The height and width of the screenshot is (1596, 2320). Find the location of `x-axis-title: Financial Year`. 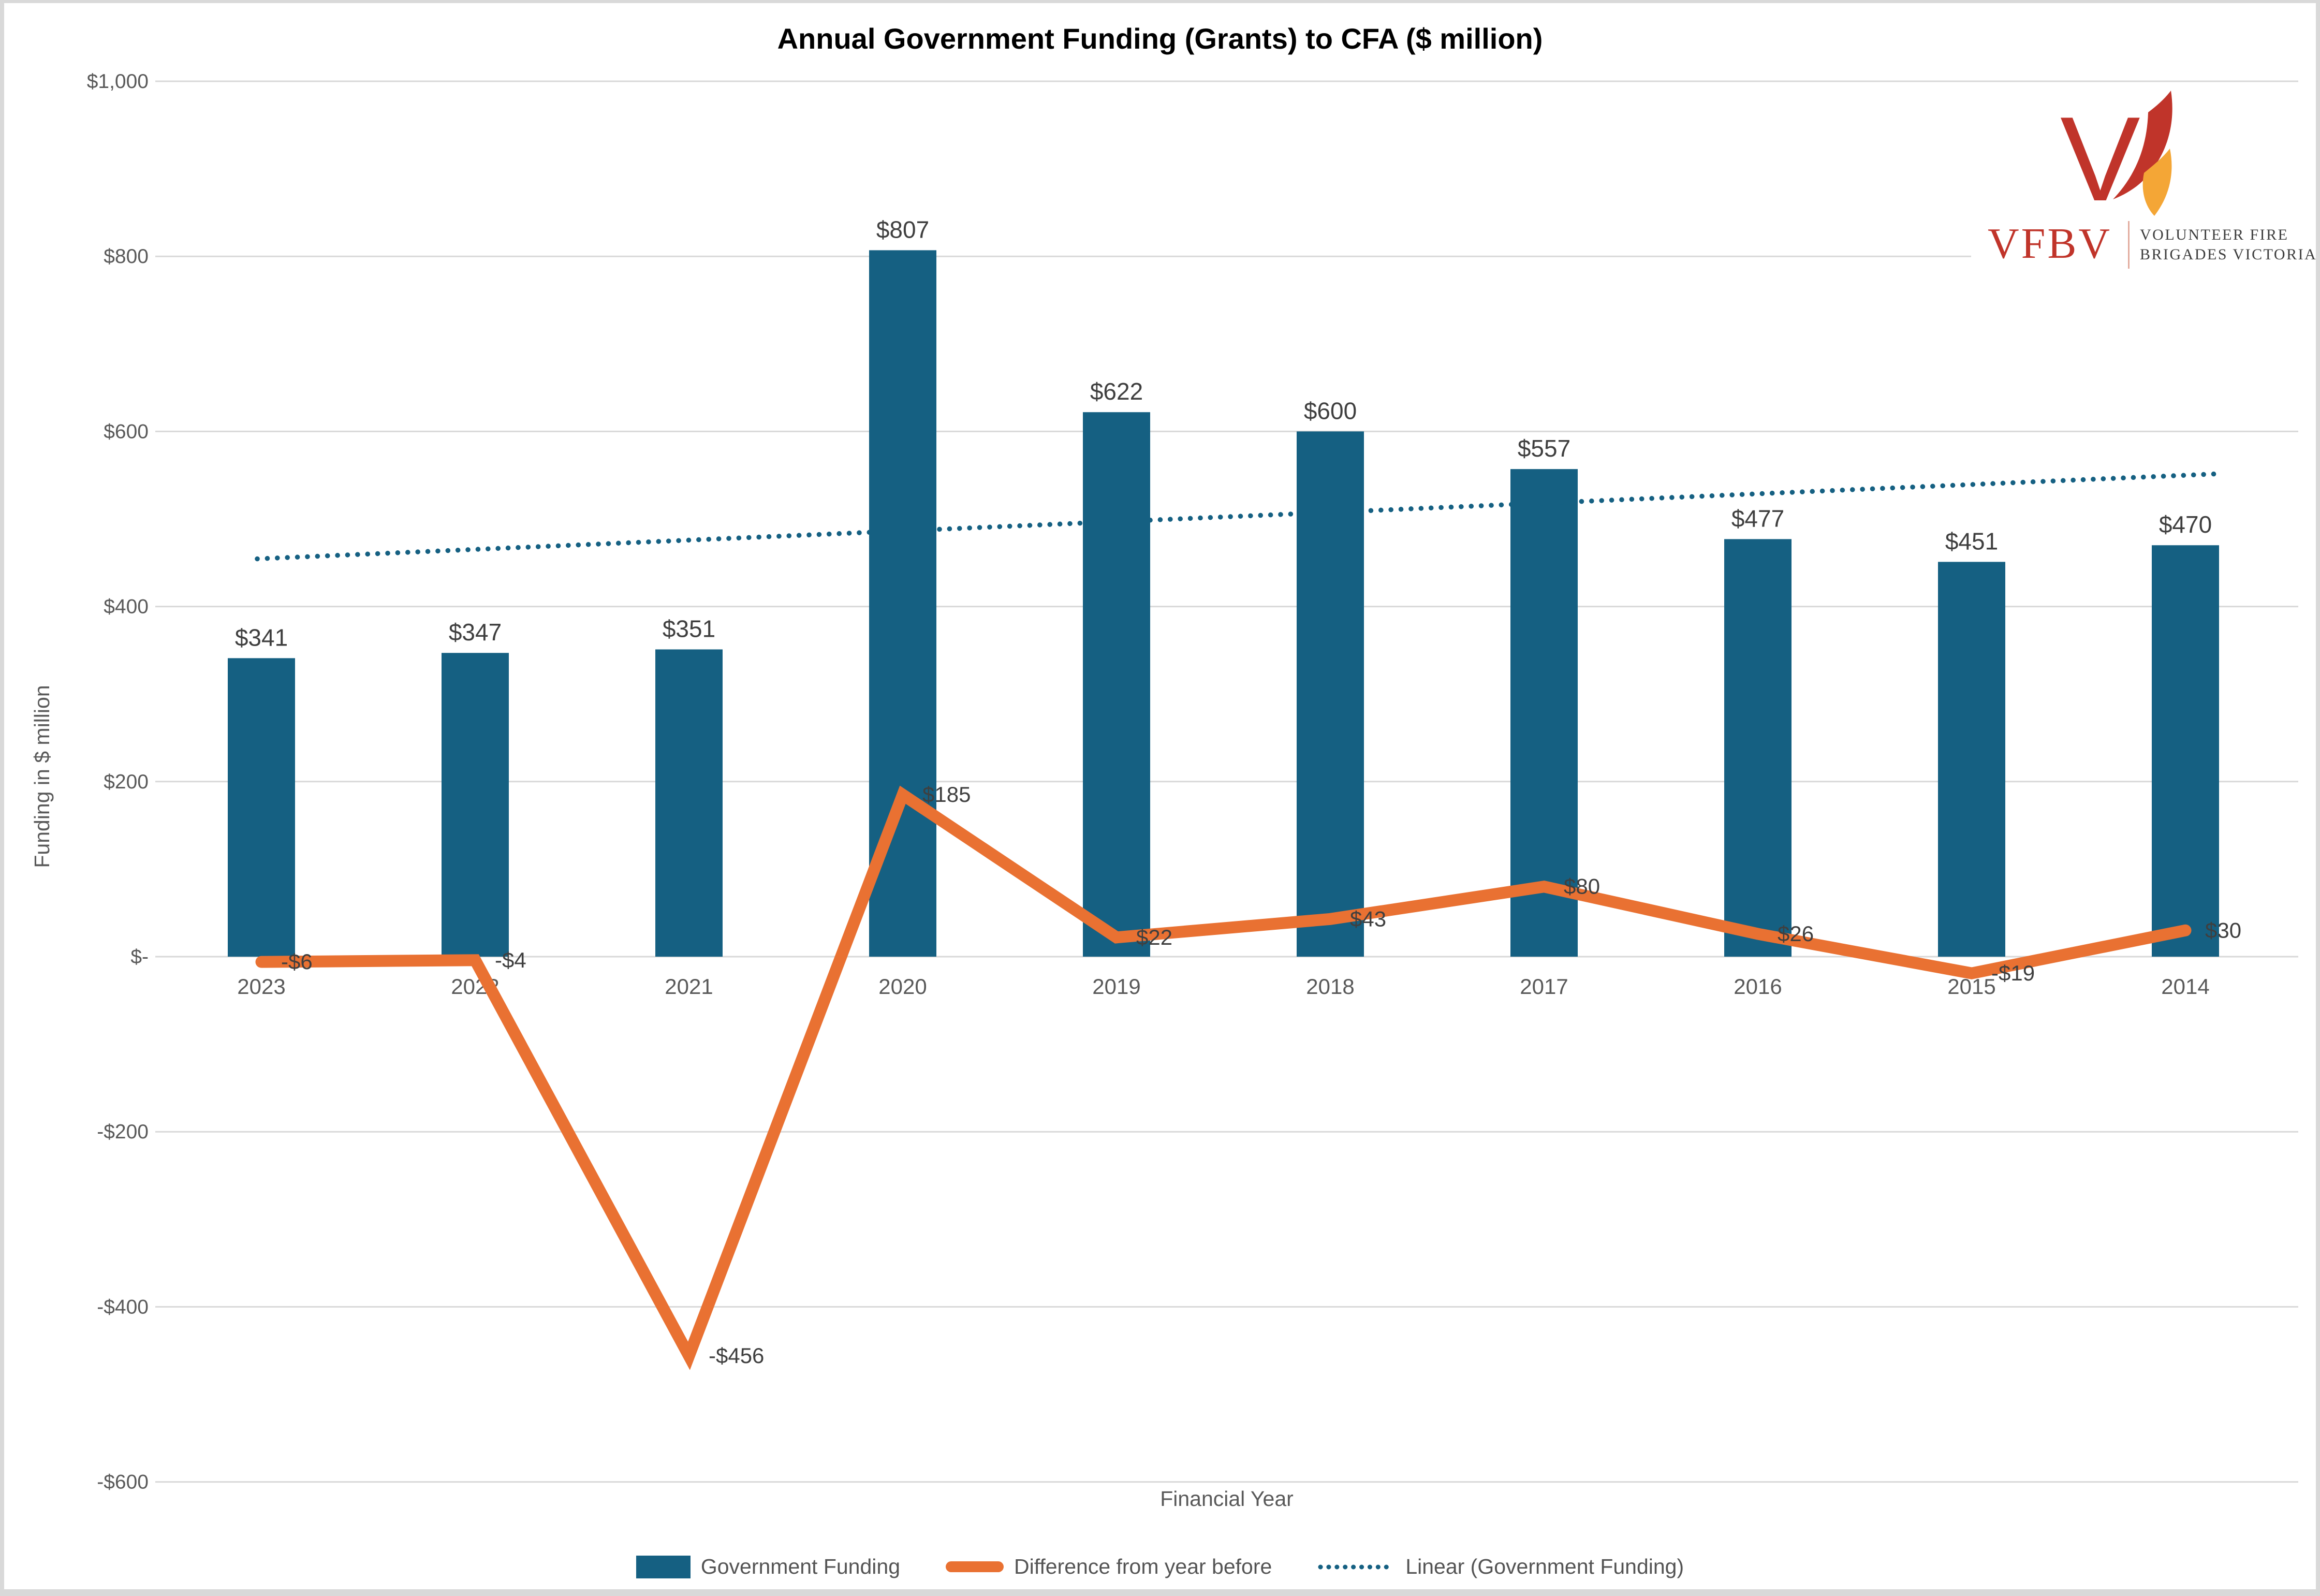

x-axis-title: Financial Year is located at coordinates (1227, 1499).